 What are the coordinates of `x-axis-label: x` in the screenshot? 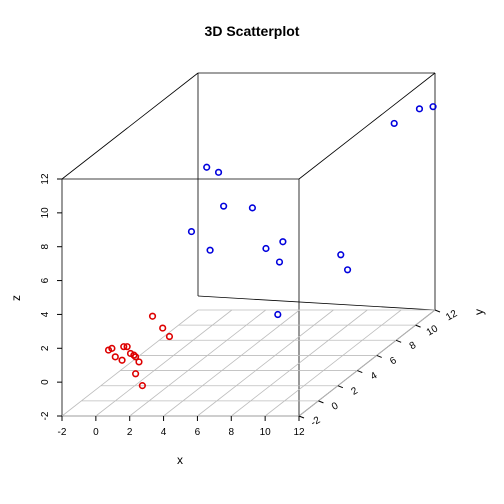 It's located at (180, 460).